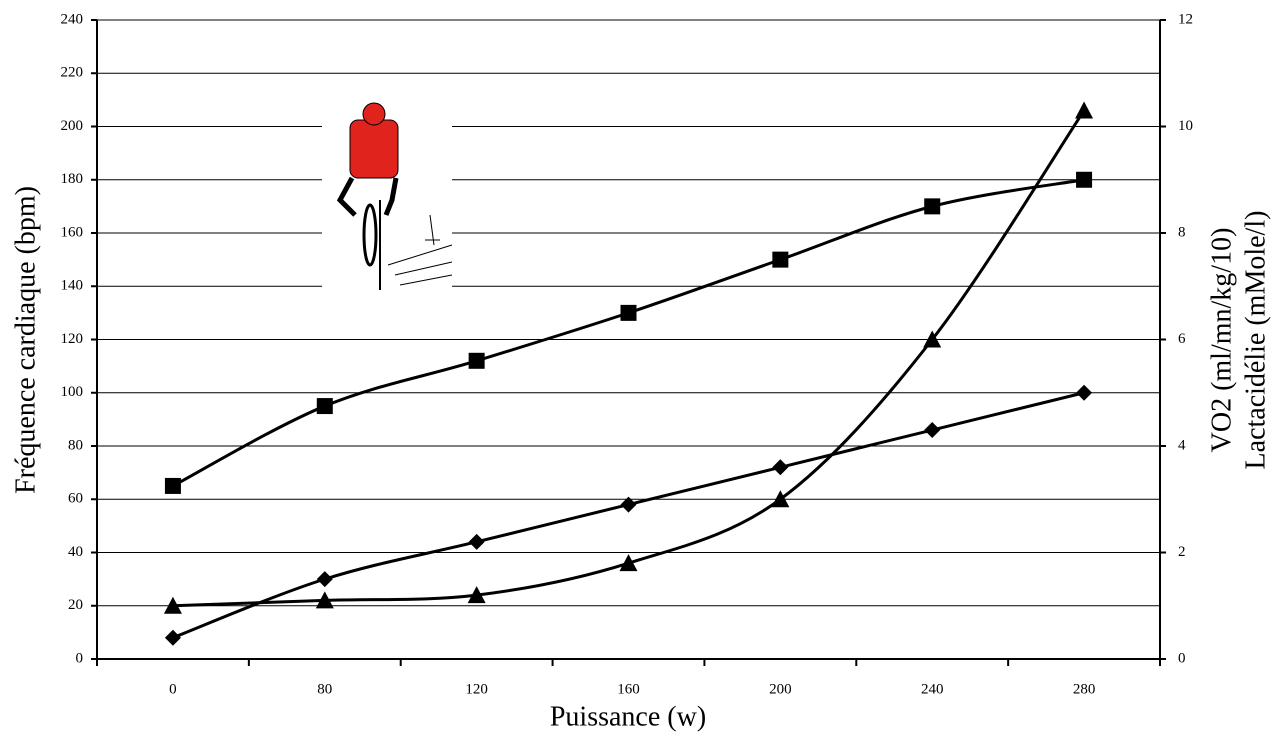 This screenshot has width=1287, height=736. Describe the element at coordinates (1182, 552) in the screenshot. I see `y2-tick-label: 2` at that location.